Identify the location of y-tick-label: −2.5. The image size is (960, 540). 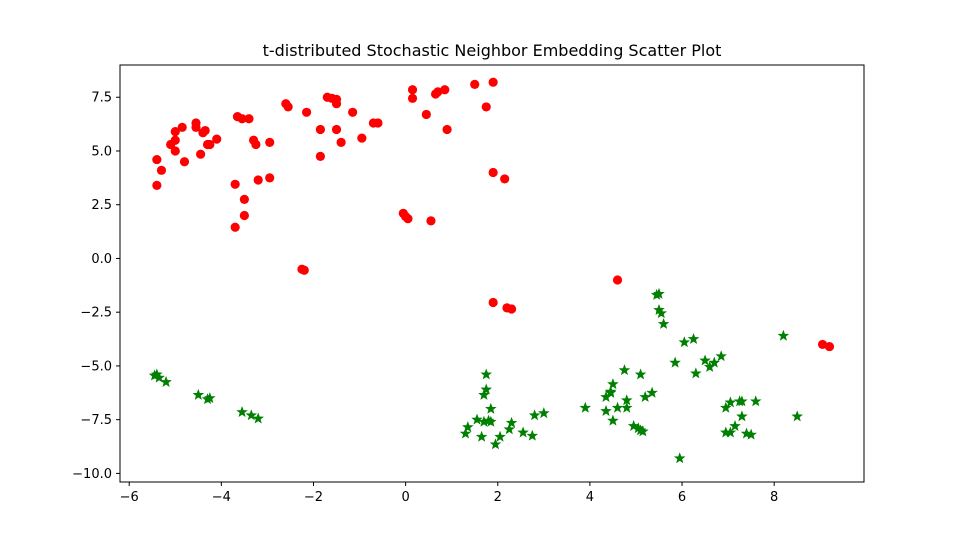
(96, 313).